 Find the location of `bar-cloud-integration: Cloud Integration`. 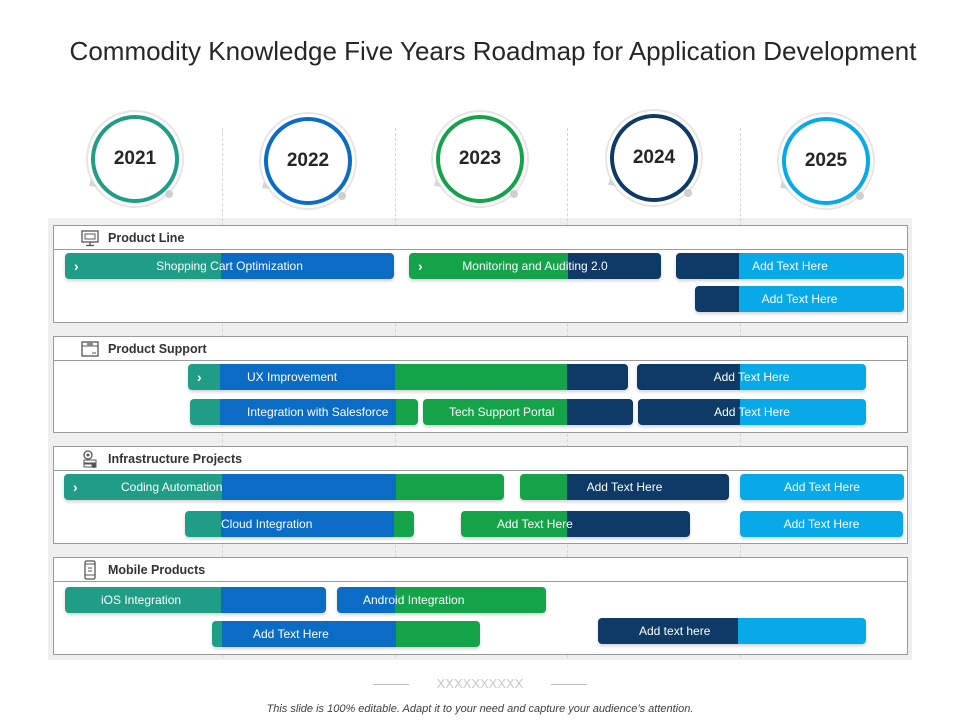

bar-cloud-integration: Cloud Integration is located at coordinates (299, 524).